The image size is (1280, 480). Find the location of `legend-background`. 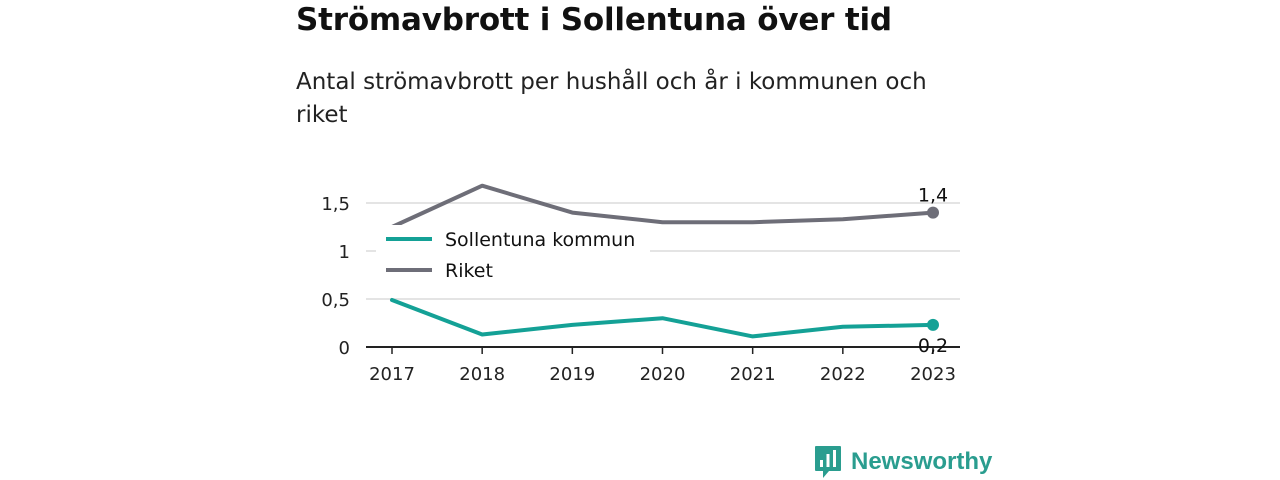

legend-background is located at coordinates (513, 256).